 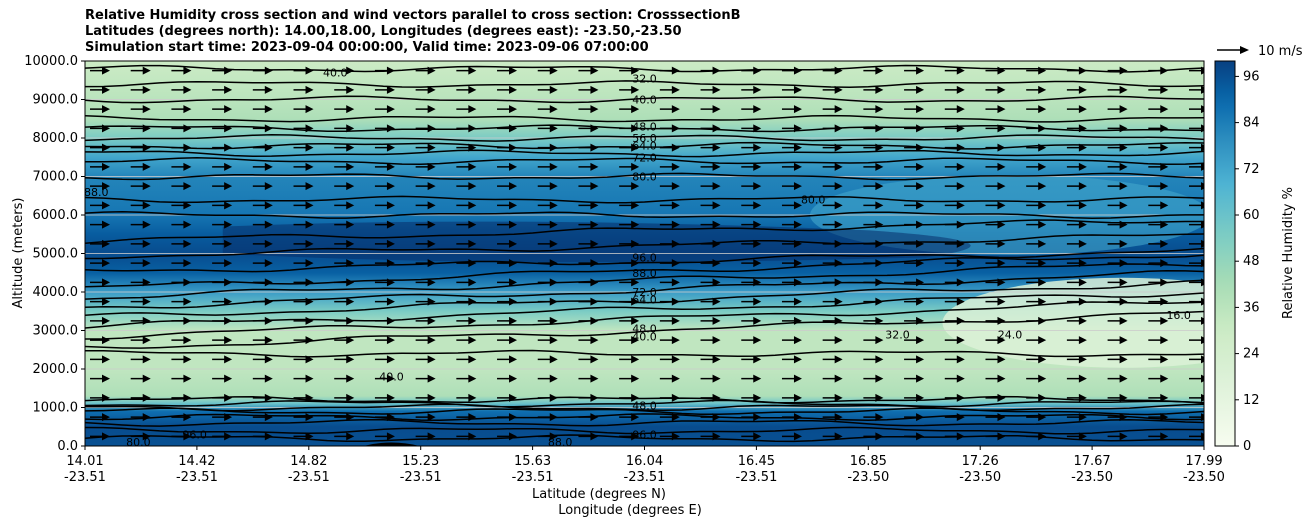 What do you see at coordinates (308, 461) in the screenshot?
I see `x-tick-lat: 14.82` at bounding box center [308, 461].